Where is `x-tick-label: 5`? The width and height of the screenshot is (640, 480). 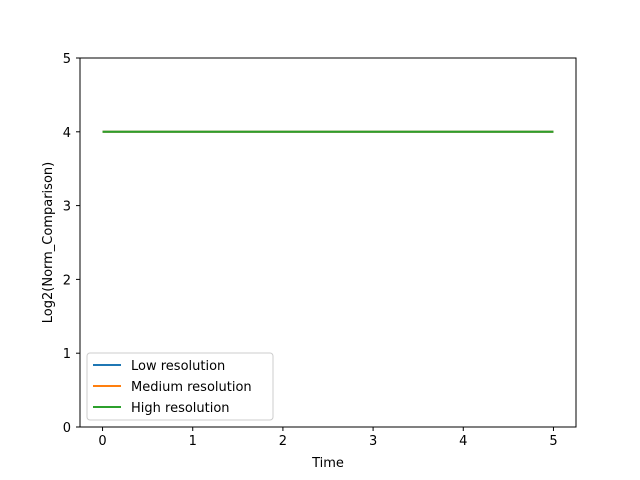
x-tick-label: 5 is located at coordinates (553, 441).